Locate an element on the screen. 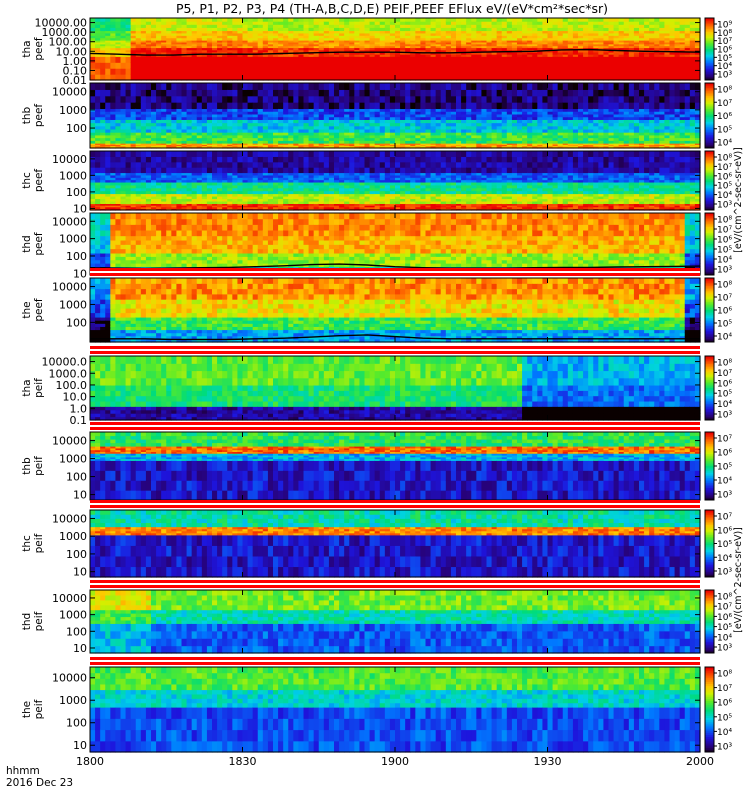  colorbar-tick-label: 10⁴ is located at coordinates (724, 144).